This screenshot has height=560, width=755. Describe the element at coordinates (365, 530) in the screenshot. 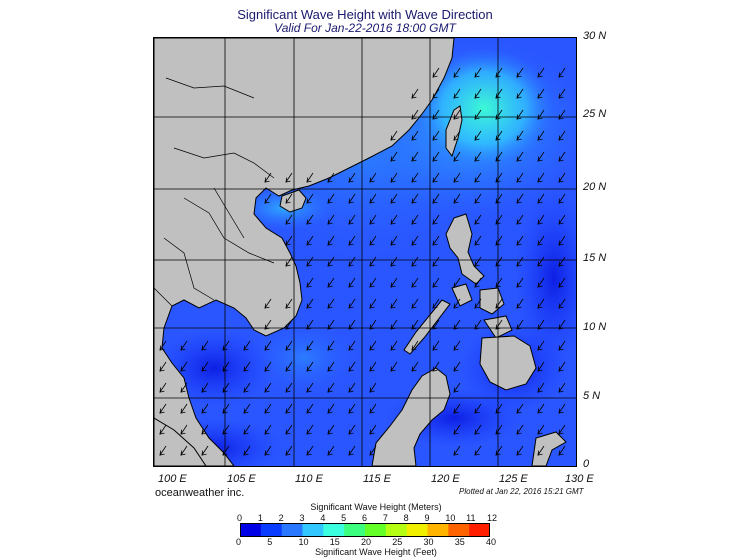

I see `colorbar` at that location.